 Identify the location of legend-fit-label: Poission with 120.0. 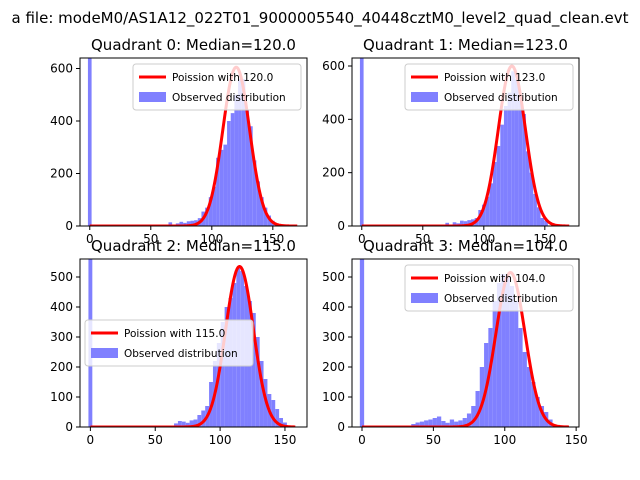
(222, 78).